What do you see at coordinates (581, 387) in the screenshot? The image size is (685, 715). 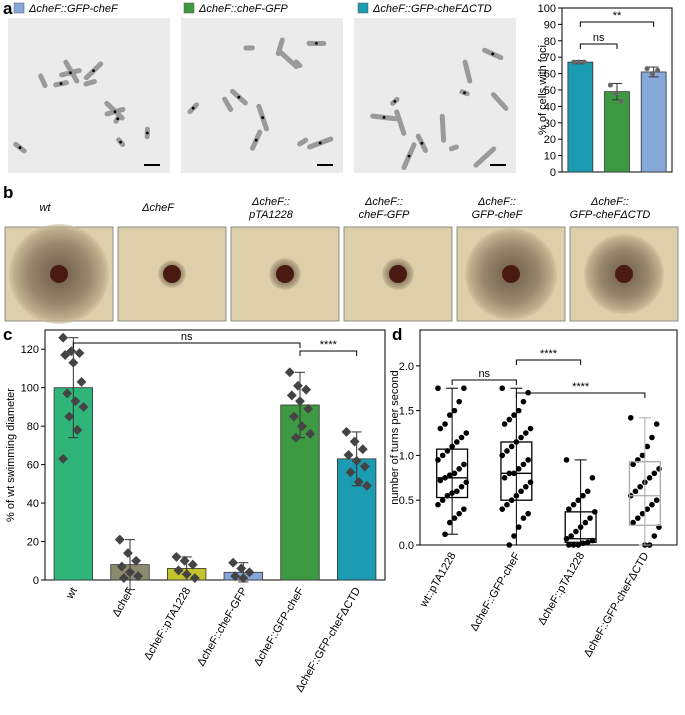 I see `significance-label: ****` at bounding box center [581, 387].